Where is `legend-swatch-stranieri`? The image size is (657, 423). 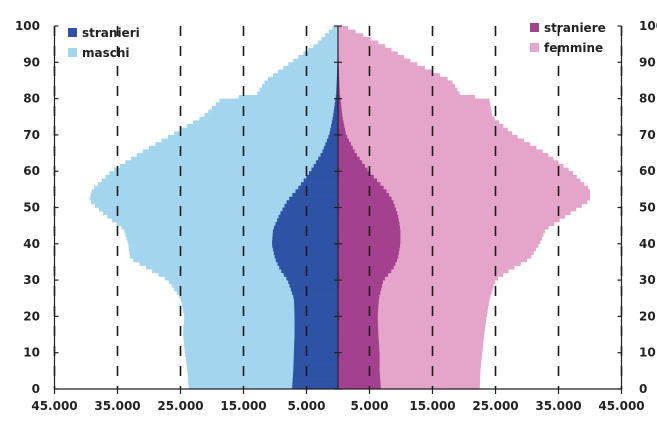 legend-swatch-stranieri is located at coordinates (72, 32).